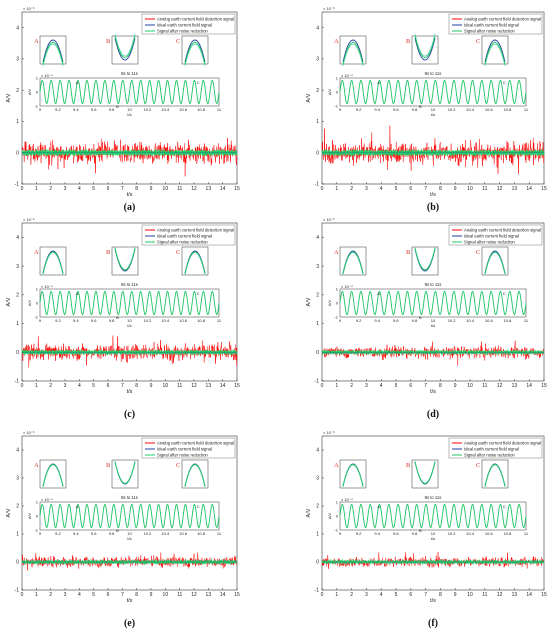  What do you see at coordinates (129, 533) in the screenshot?
I see `inset-x-tick: 10` at bounding box center [129, 533].